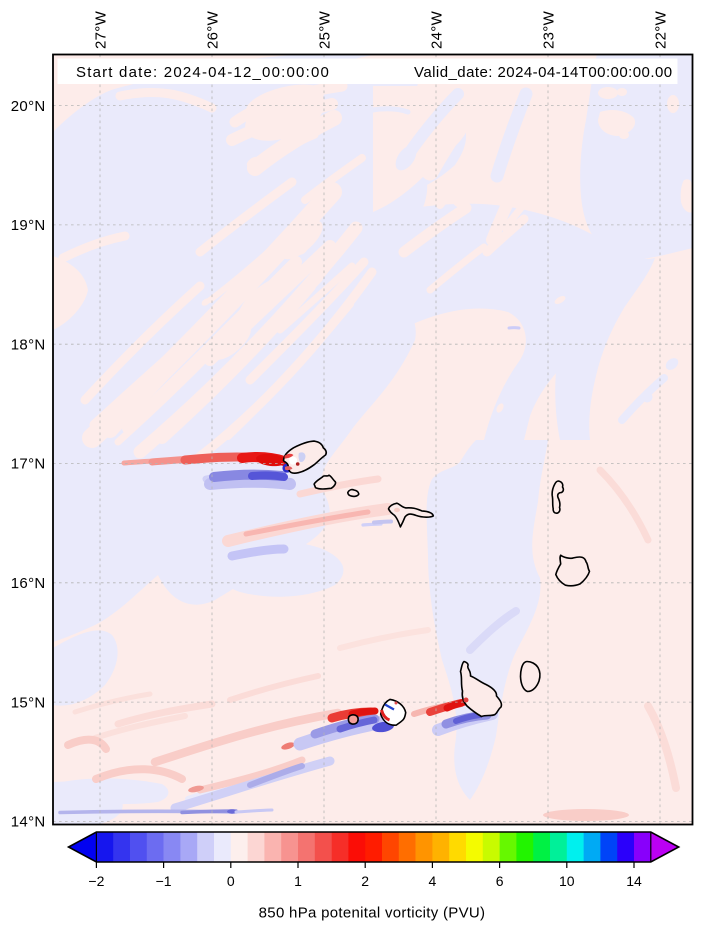  Describe the element at coordinates (164, 881) in the screenshot. I see `svg-text: −1` at that location.